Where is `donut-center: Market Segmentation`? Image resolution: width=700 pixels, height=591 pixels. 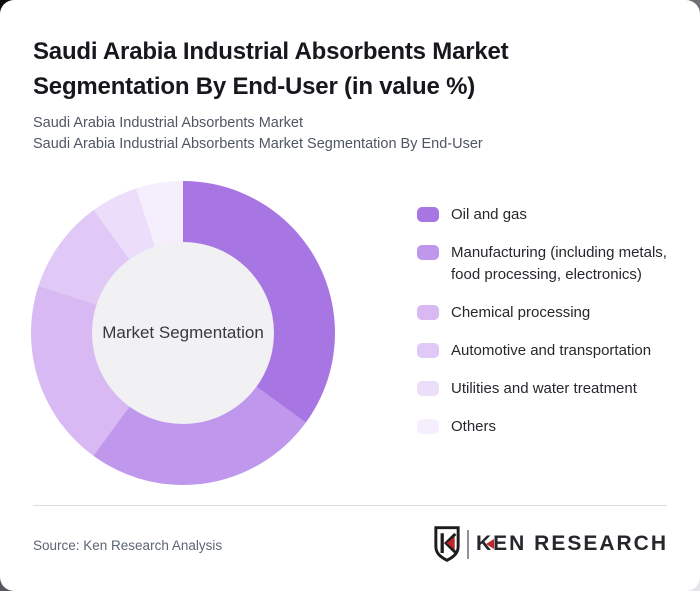
donut-center: Market Segmentation is located at coordinates (183, 333).